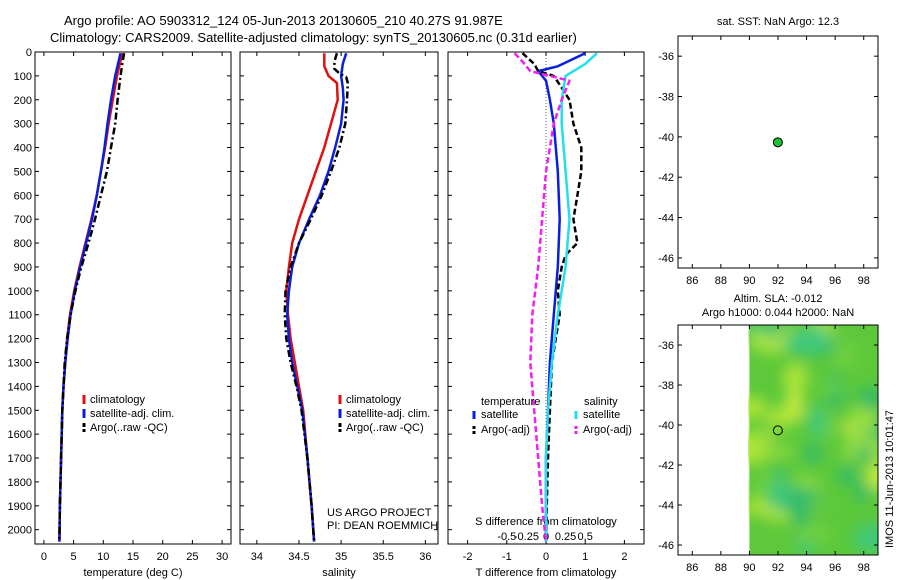  I want to click on pi-annotation: US ARGO PROJECT, so click(379, 513).